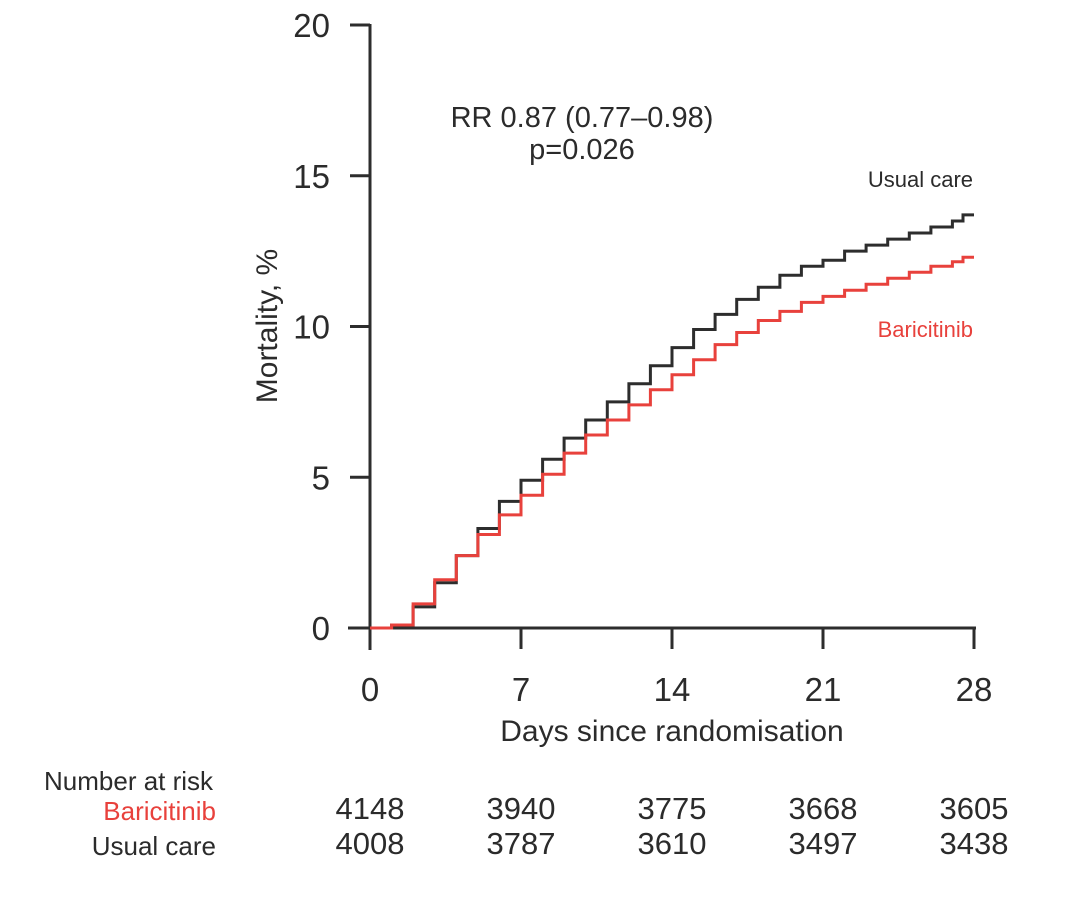  Describe the element at coordinates (582, 150) in the screenshot. I see `annotation-pvalue: p=0.026` at that location.